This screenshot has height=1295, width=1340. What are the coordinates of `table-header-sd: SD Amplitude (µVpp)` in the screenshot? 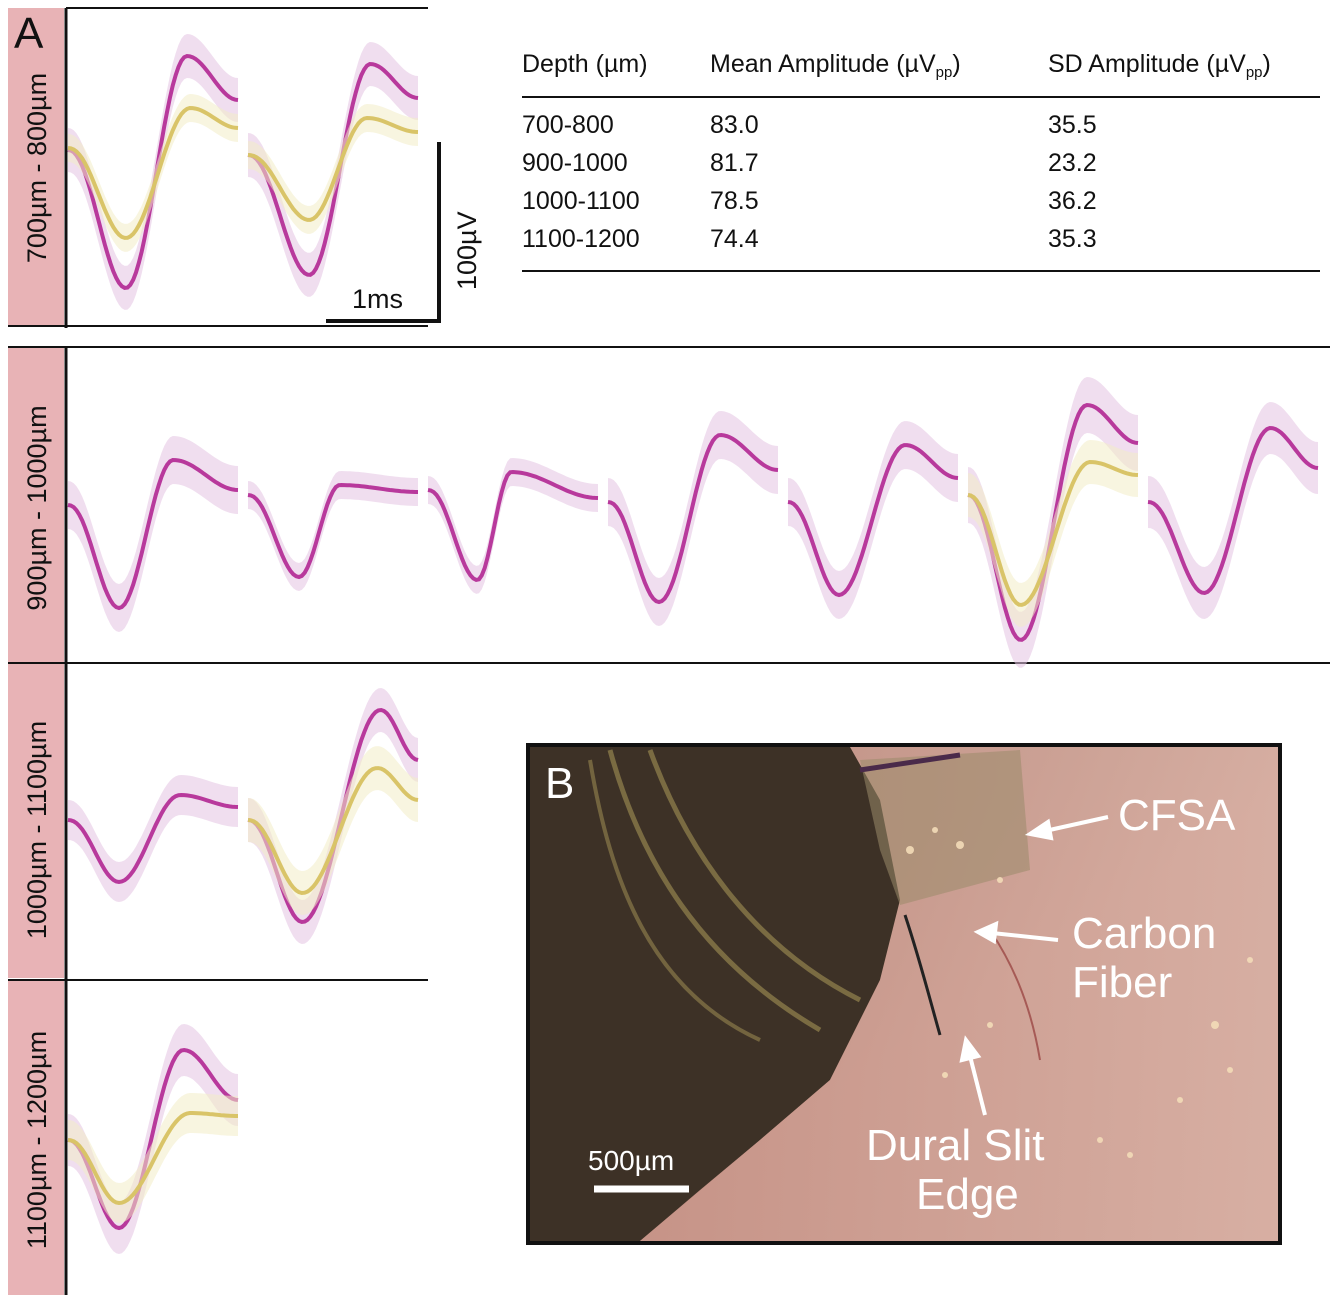 It's located at (1159, 65).